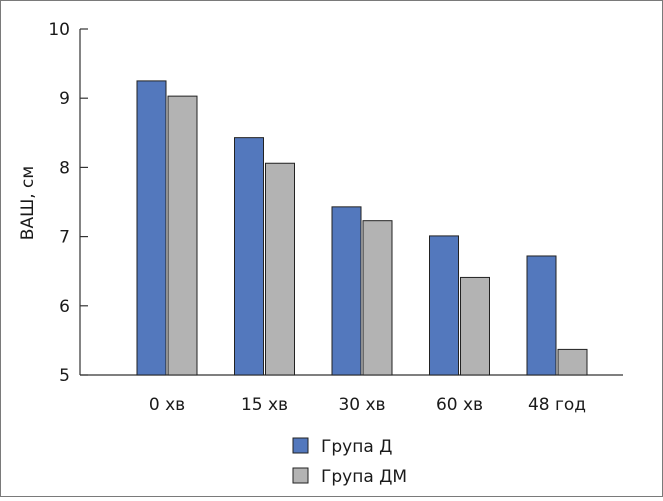  I want to click on y-tick-label: 10, so click(59, 30).